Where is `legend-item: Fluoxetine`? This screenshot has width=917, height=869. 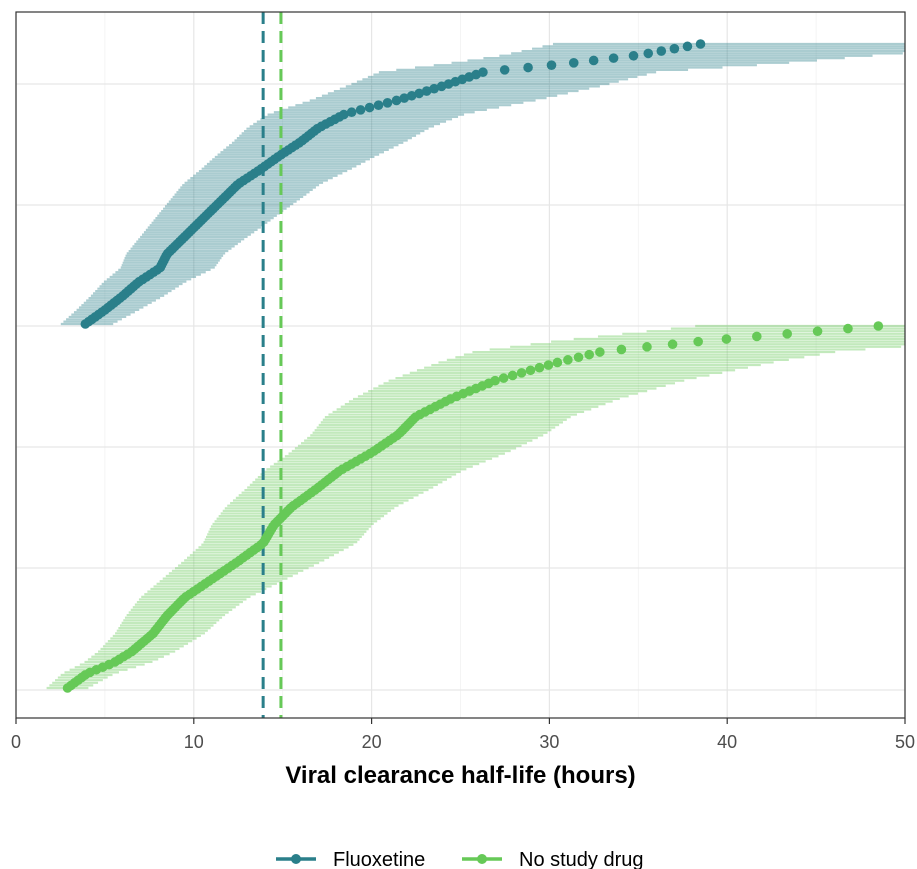 legend-item: Fluoxetine is located at coordinates (350, 859).